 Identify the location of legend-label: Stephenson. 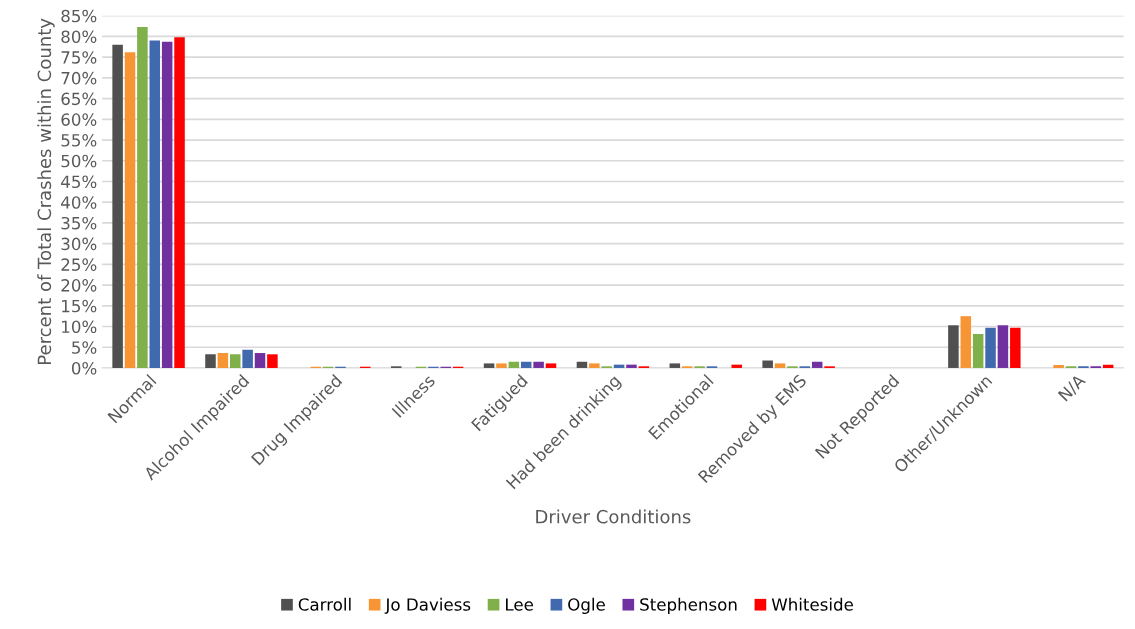
(688, 605).